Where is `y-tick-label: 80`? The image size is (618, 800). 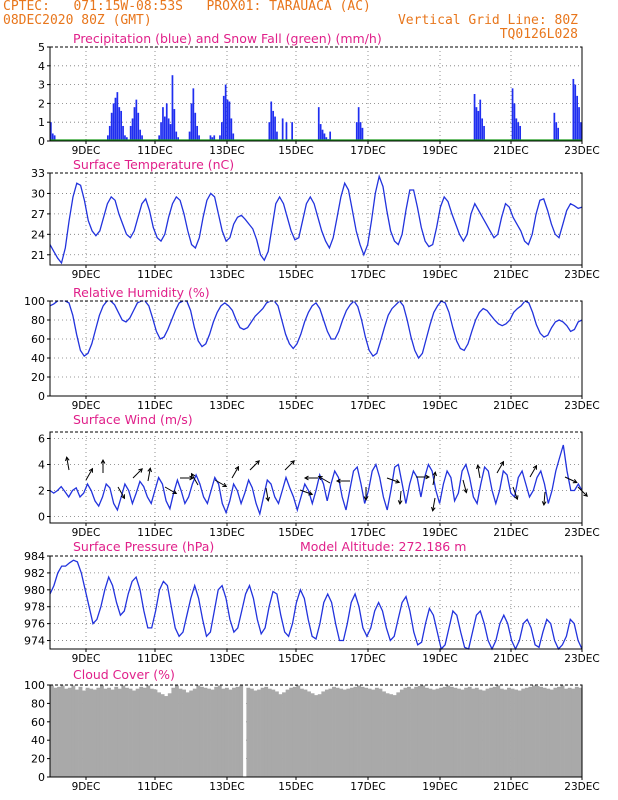 y-tick-label: 80 is located at coordinates (38, 703).